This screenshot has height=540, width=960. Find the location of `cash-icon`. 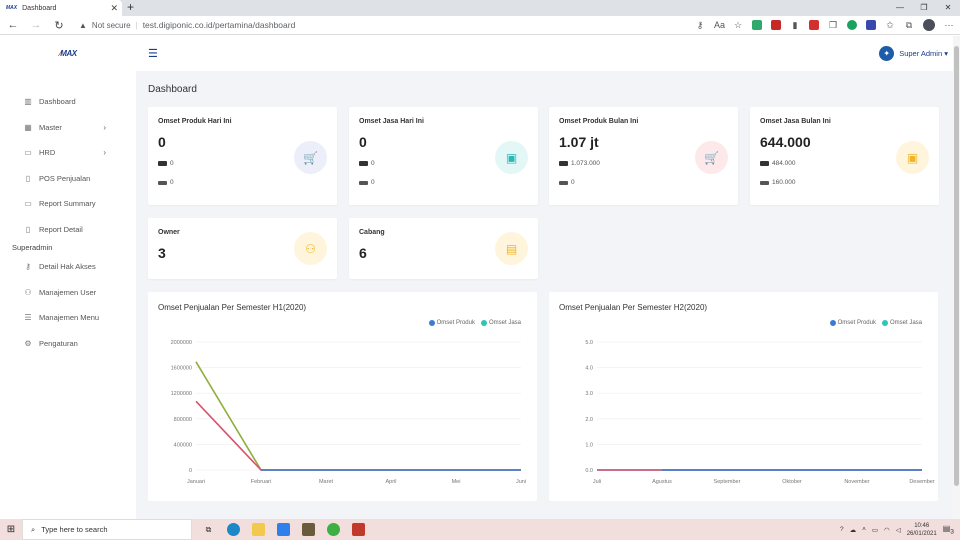

cash-icon is located at coordinates (363, 163).